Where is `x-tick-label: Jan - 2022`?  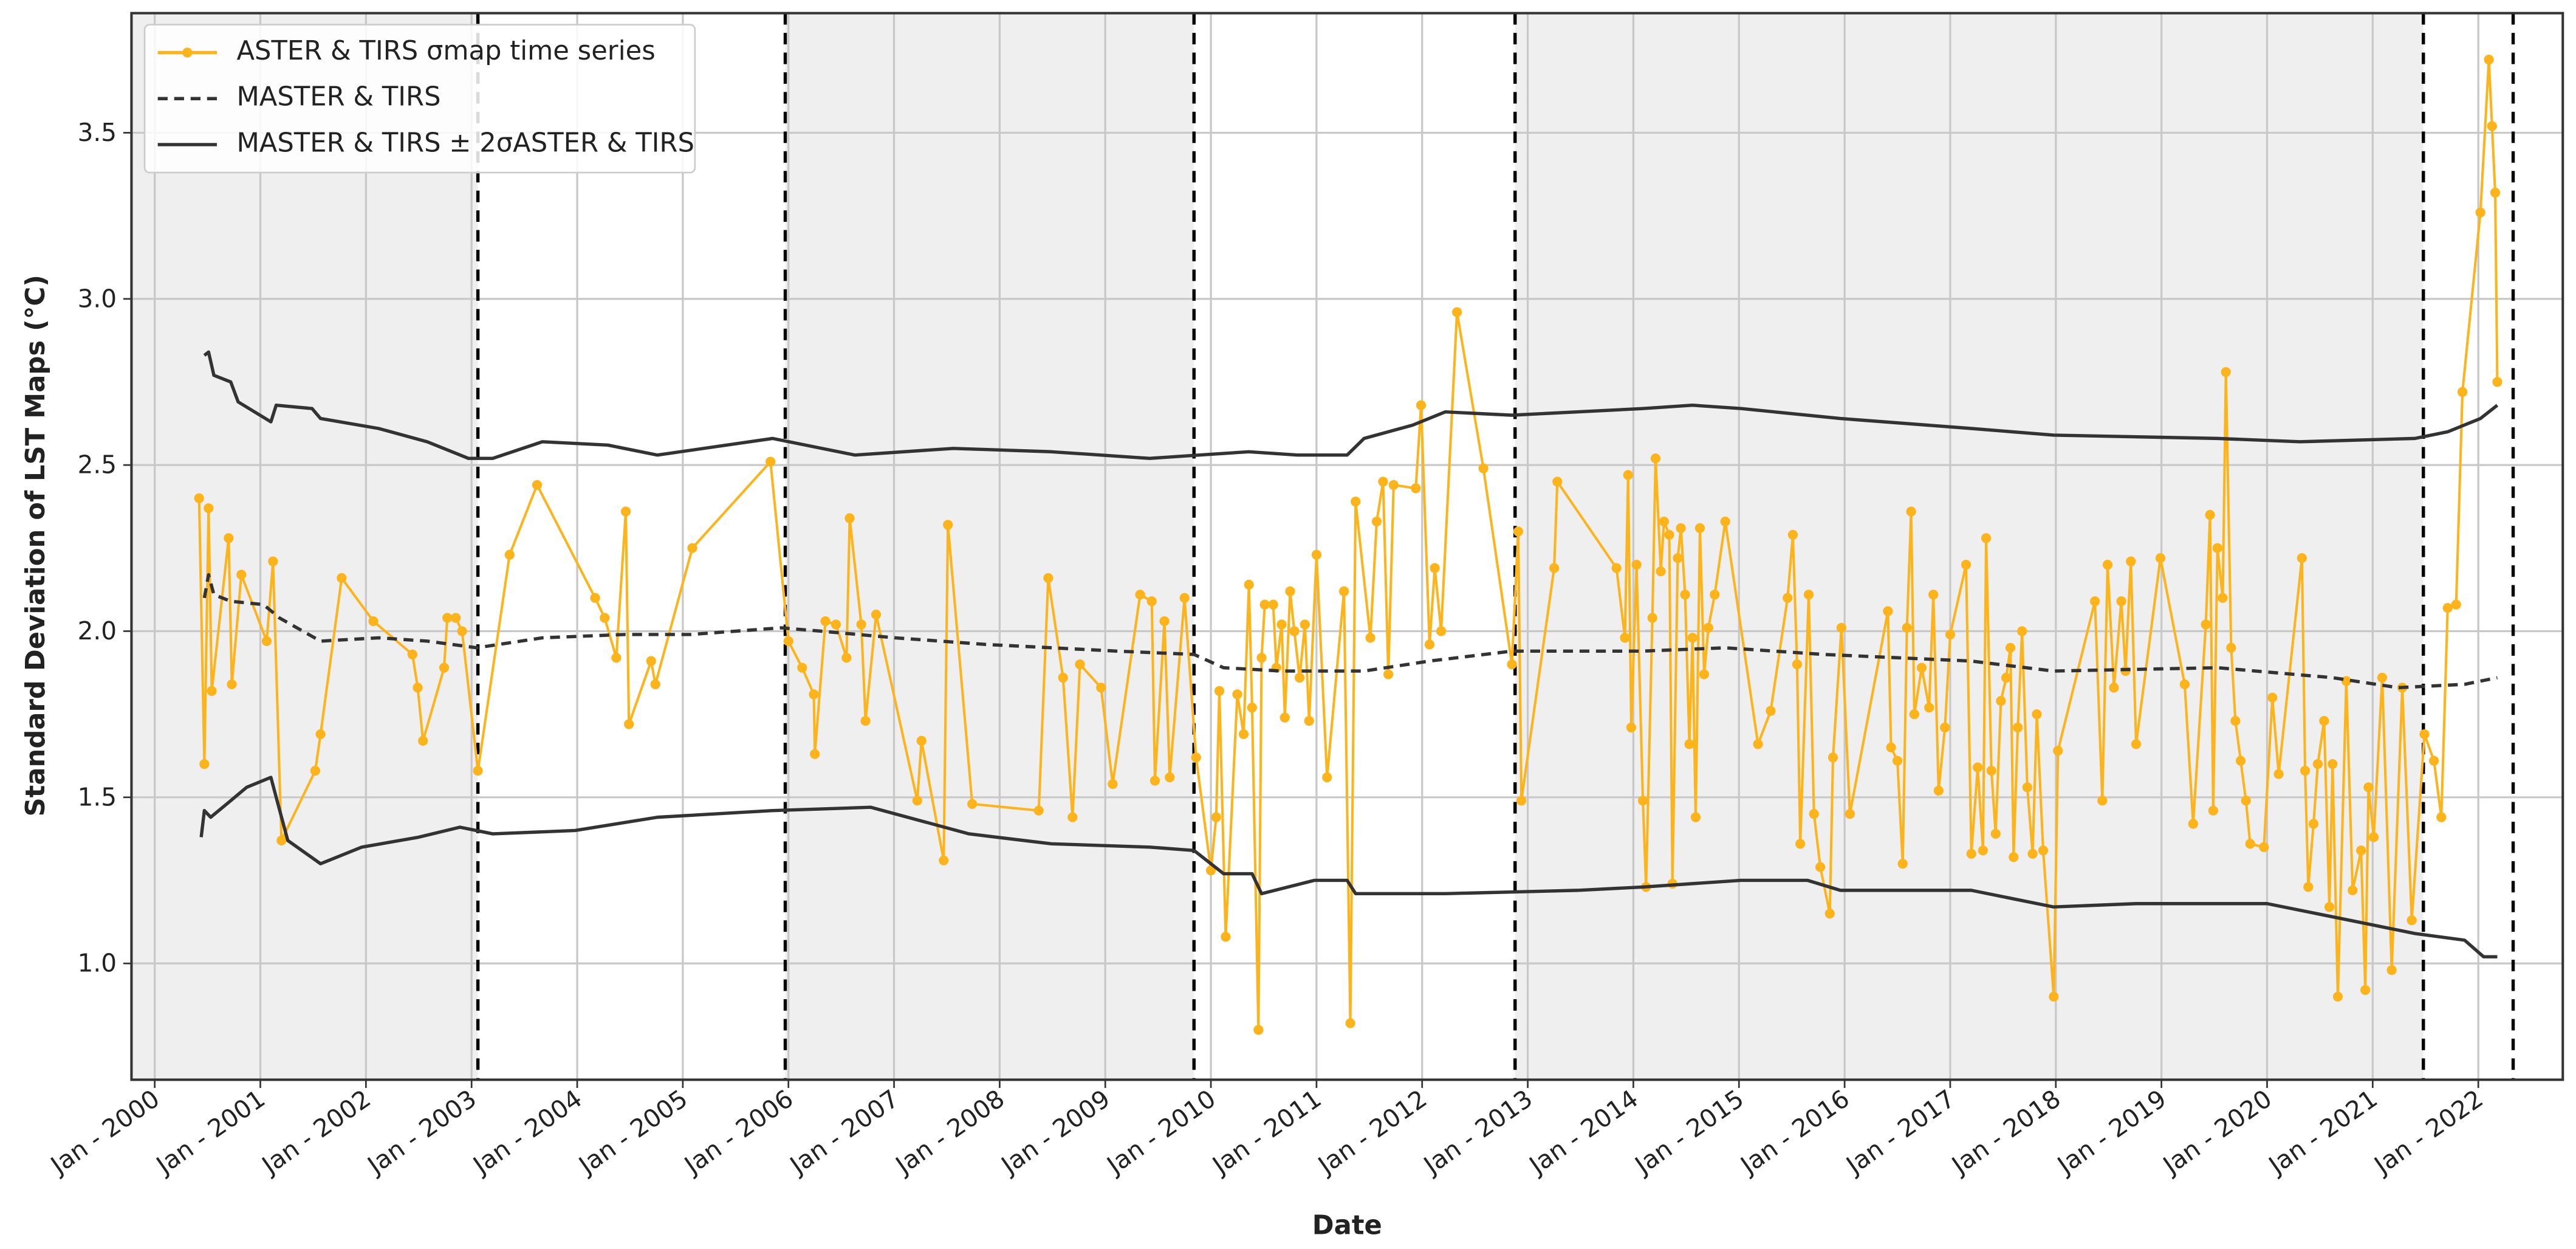
x-tick-label: Jan - 2022 is located at coordinates (2428, 1132).